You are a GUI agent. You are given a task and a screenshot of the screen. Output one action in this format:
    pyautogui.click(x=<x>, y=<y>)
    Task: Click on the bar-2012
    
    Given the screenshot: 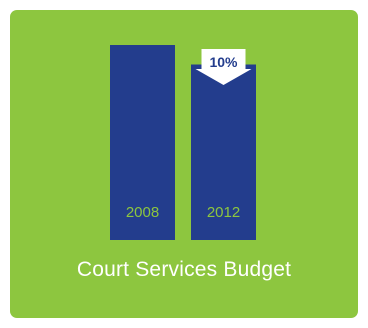 What is the action you would take?
    pyautogui.click(x=223, y=152)
    